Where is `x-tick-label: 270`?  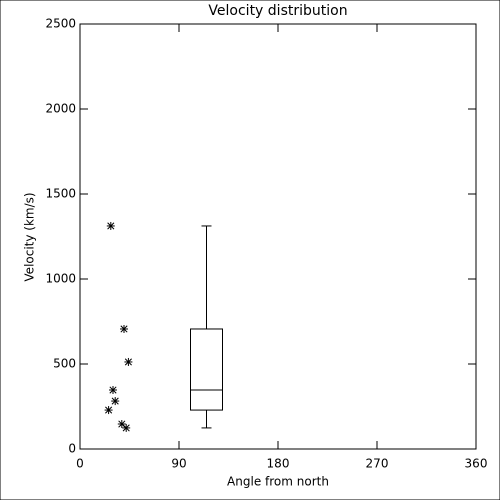
x-tick-label: 270 is located at coordinates (377, 464).